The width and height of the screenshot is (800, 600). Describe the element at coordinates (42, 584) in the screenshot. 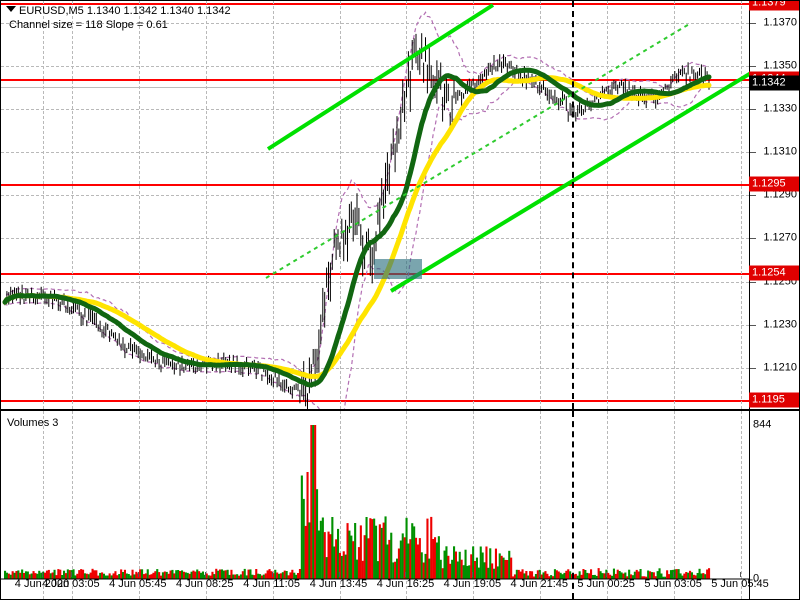

I see `time-tick-label: 4 Jun 2020` at that location.